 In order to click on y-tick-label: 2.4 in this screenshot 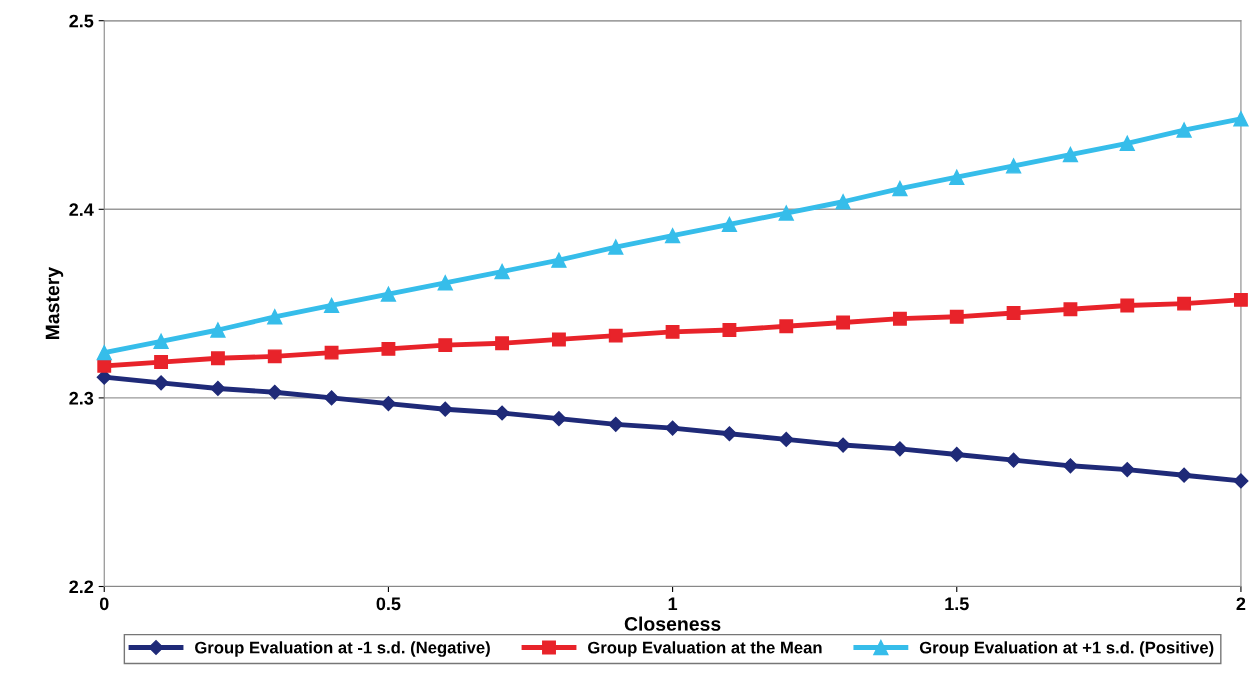, I will do `click(81, 209)`.